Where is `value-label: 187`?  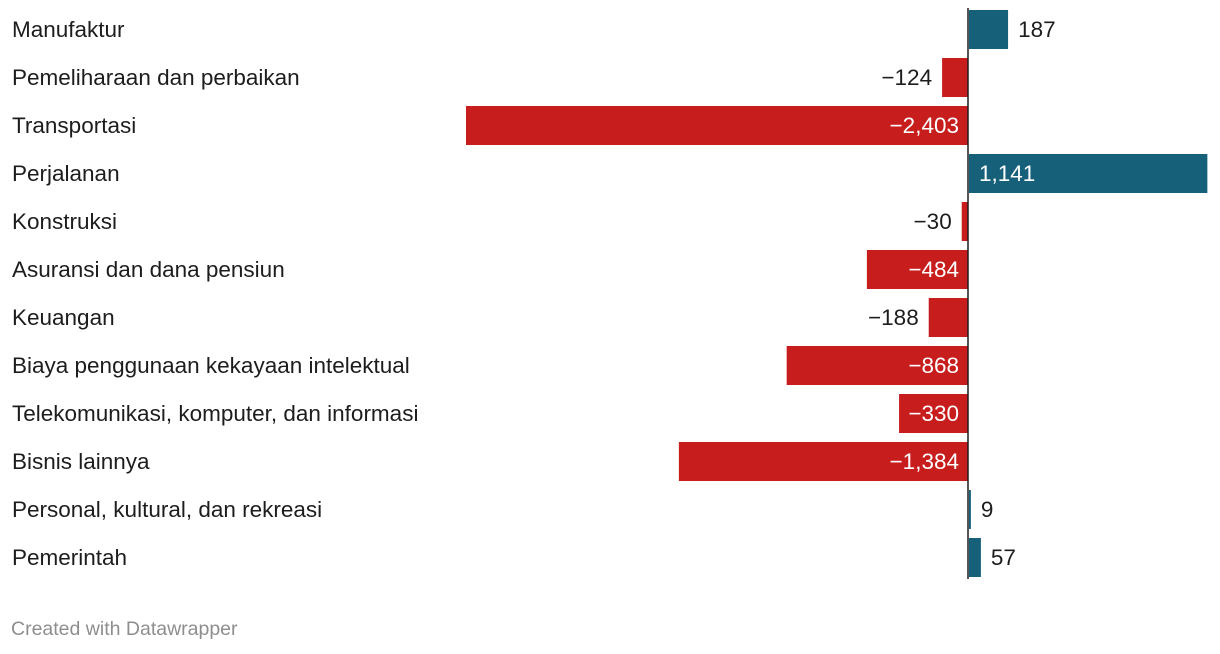
value-label: 187 is located at coordinates (1037, 29).